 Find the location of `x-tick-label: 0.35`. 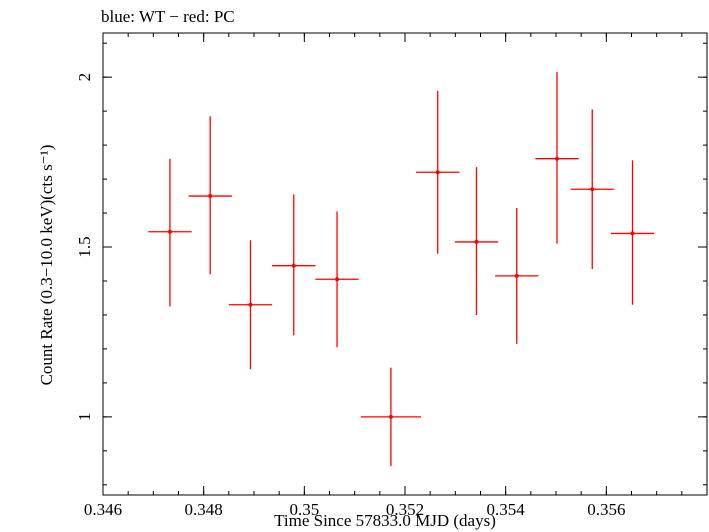

x-tick-label: 0.35 is located at coordinates (304, 509).